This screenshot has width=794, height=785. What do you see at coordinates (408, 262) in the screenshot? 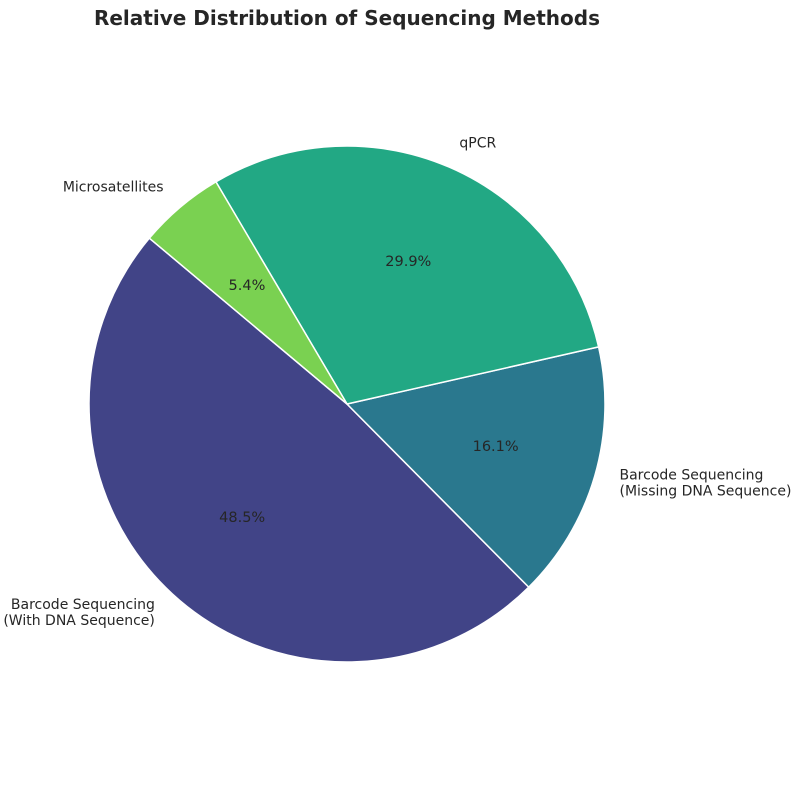
I see `pct-label-qpcr: 29.9%` at bounding box center [408, 262].